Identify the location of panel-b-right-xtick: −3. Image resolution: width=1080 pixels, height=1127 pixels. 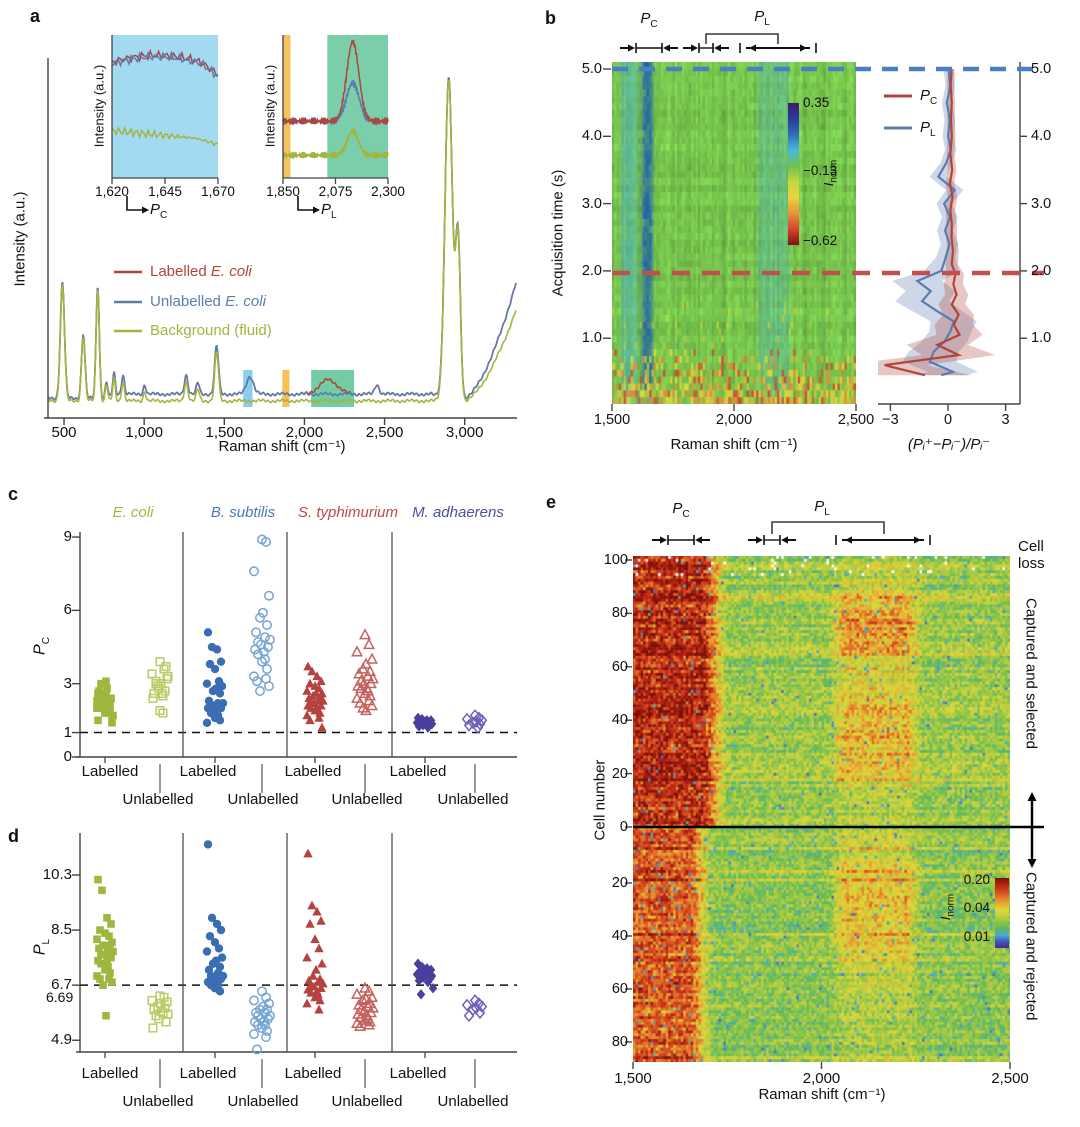
(890, 420).